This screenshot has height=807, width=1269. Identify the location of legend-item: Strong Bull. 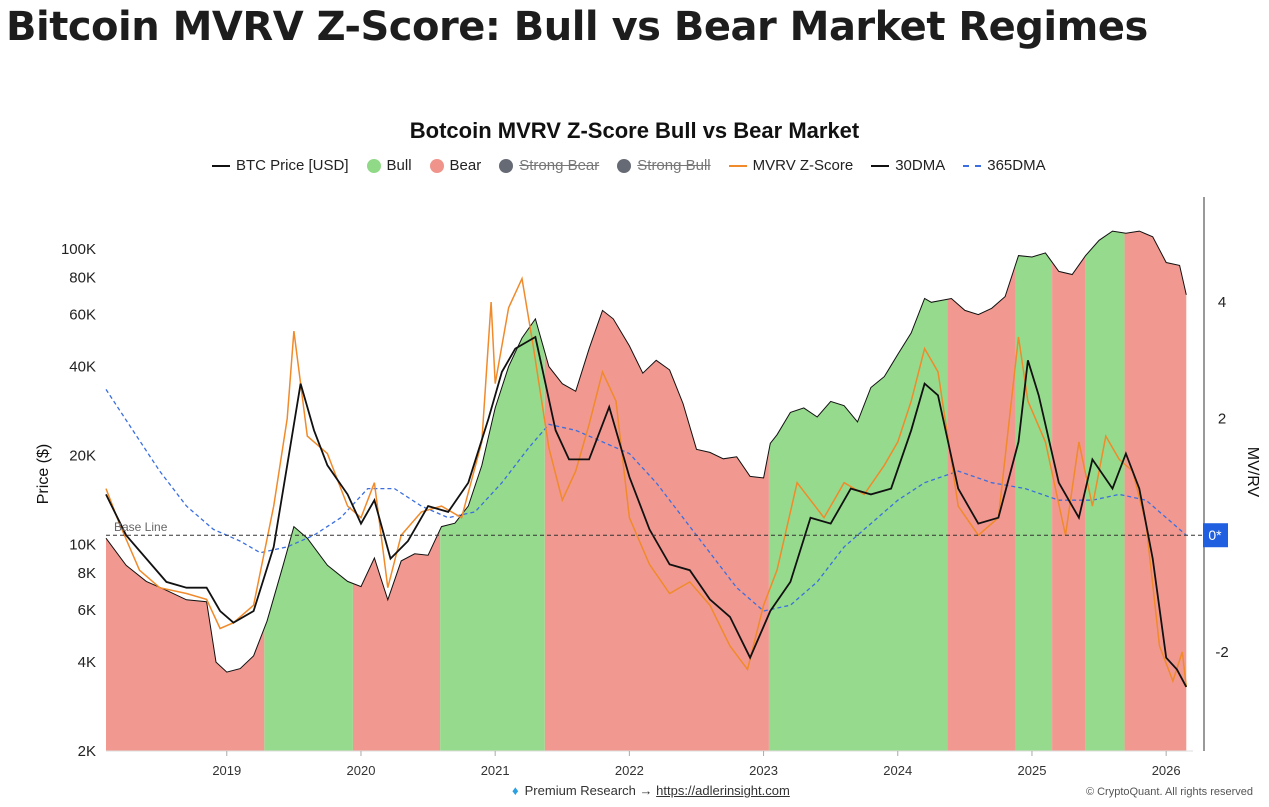
(664, 165).